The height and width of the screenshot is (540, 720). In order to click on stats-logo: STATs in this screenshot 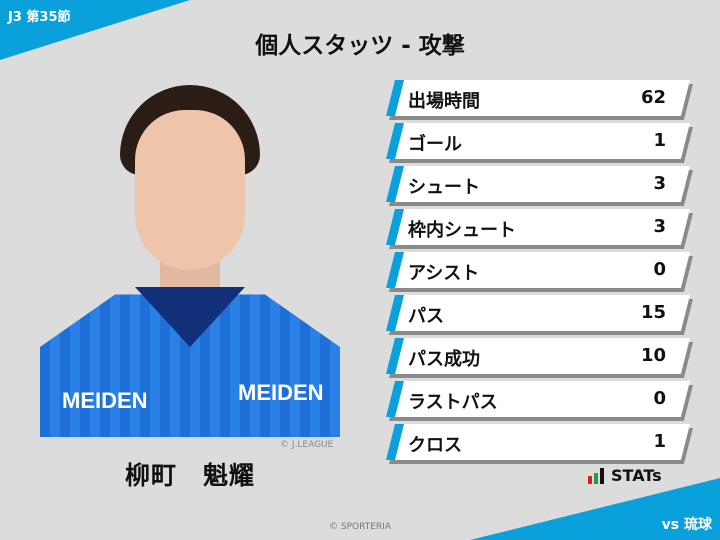, I will do `click(625, 476)`.